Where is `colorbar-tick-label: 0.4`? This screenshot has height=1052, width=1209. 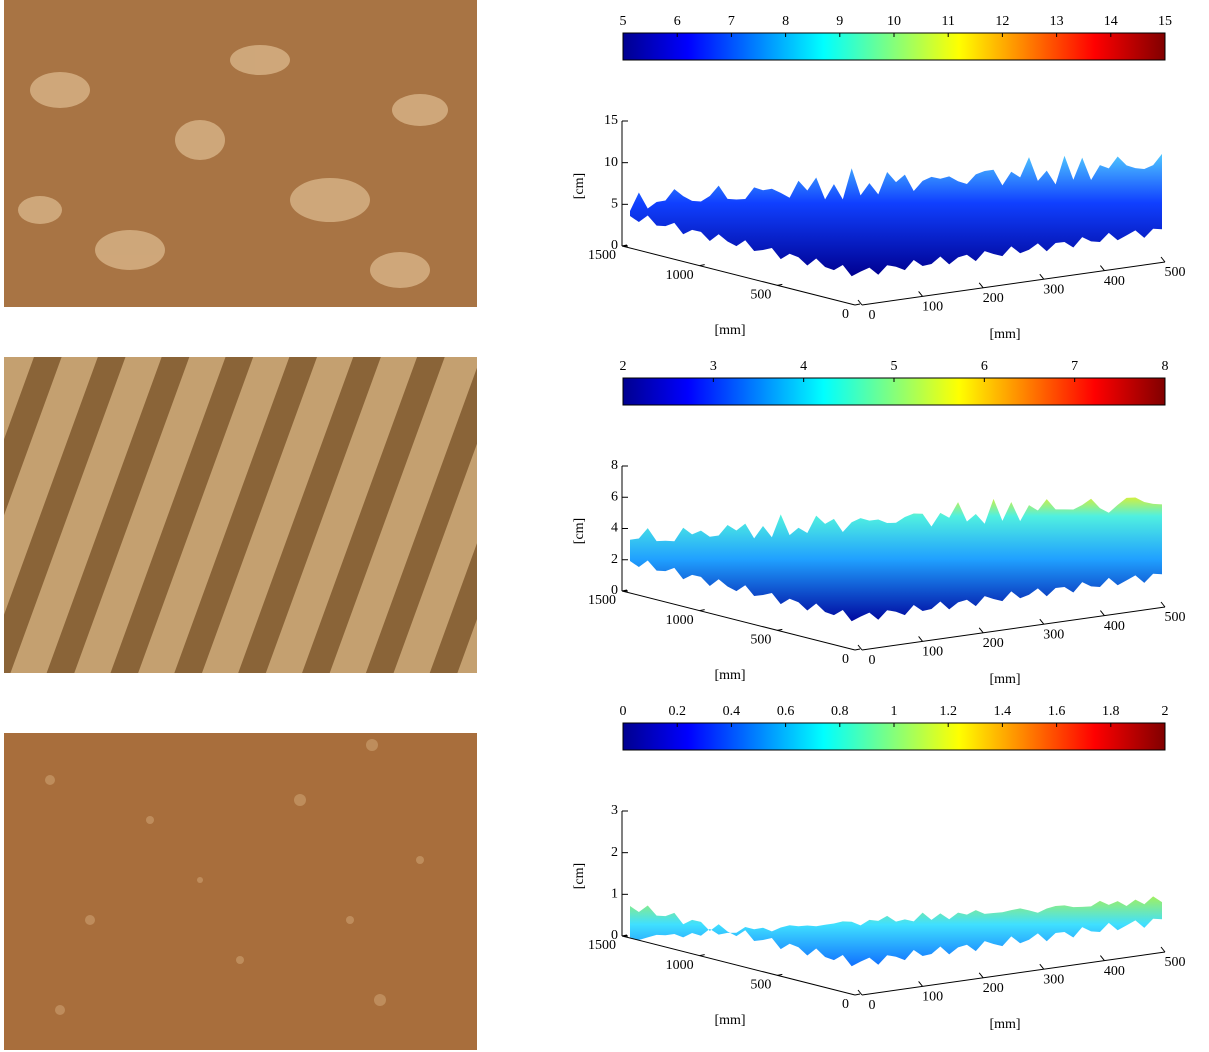 colorbar-tick-label: 0.4 is located at coordinates (732, 711).